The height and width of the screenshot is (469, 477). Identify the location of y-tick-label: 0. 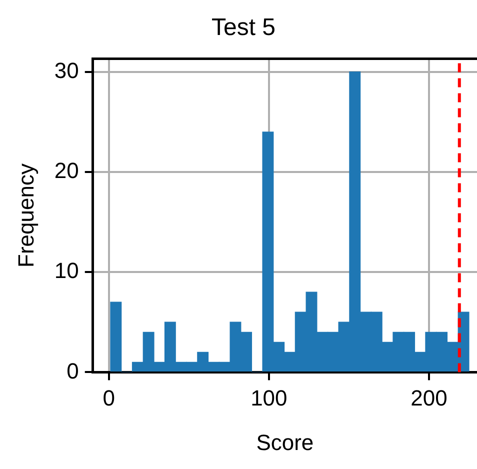
(72, 371).